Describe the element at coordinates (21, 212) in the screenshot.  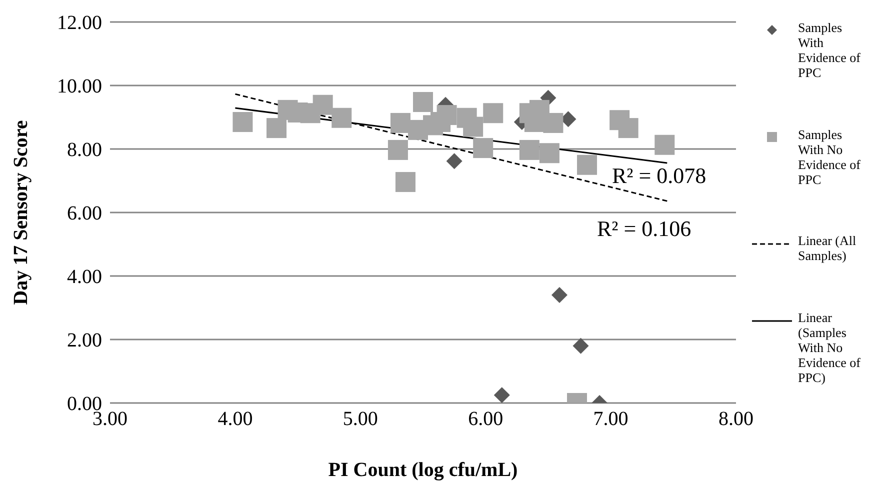
I see `y-axis-title: Day 17 Sensory Score` at that location.